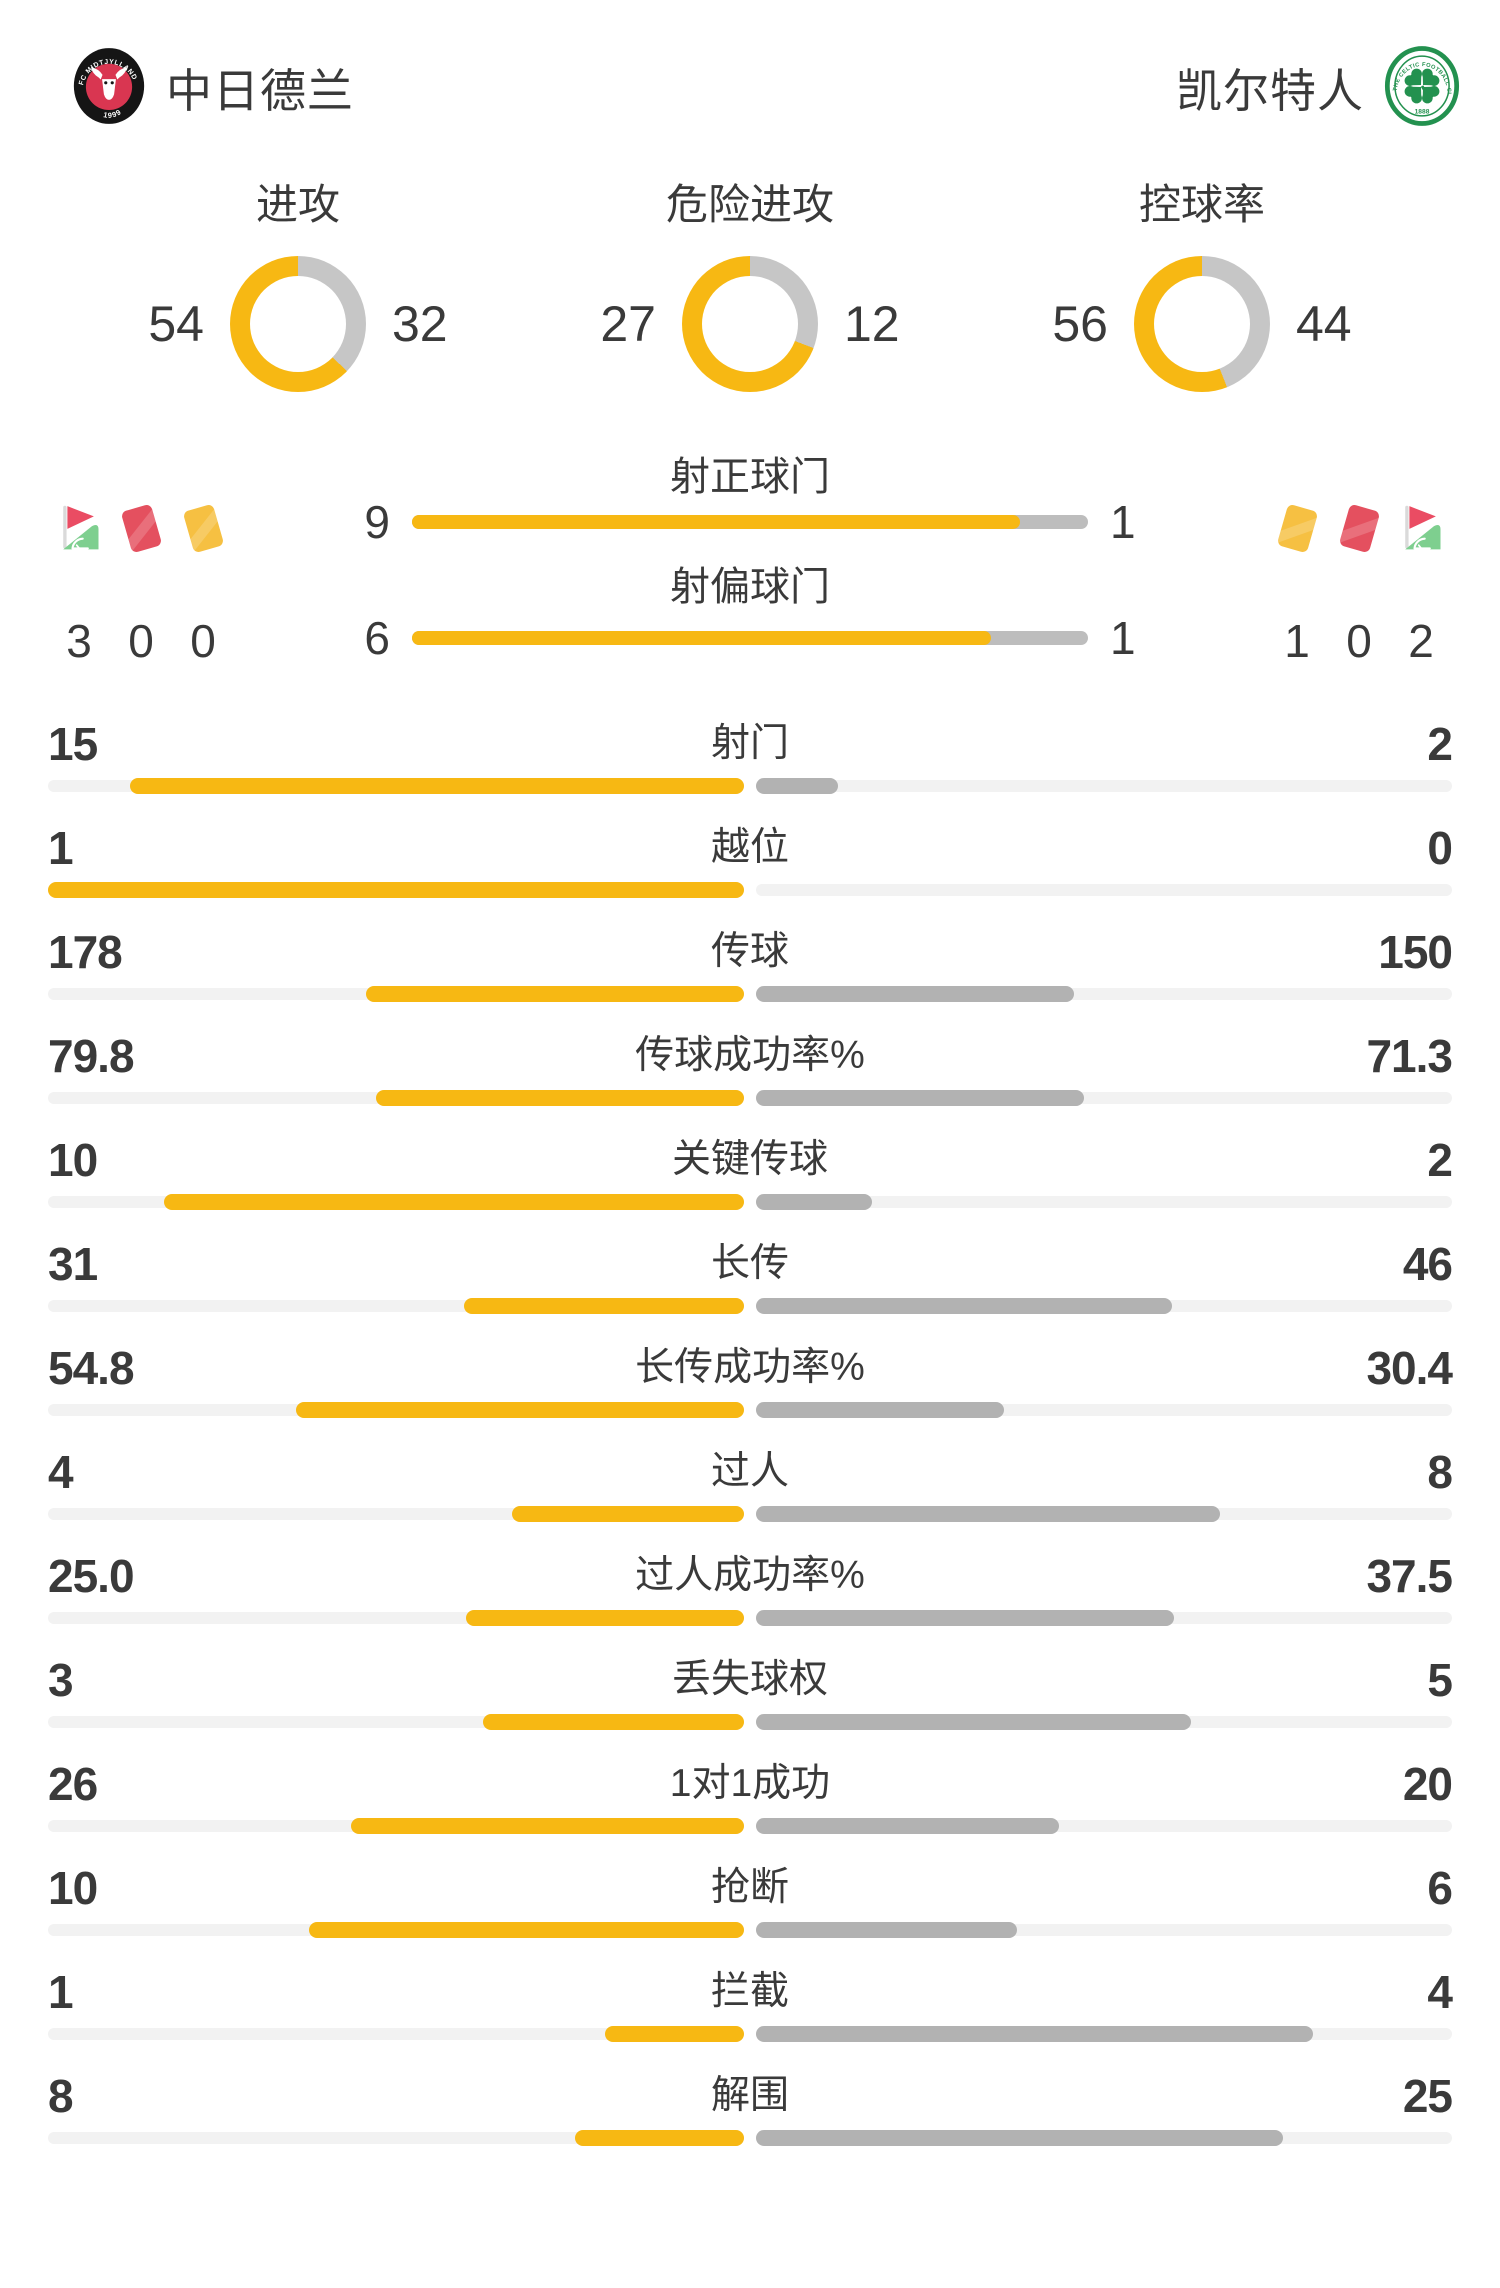 The height and width of the screenshot is (2288, 1500). What do you see at coordinates (73, 1264) in the screenshot?
I see `stat-home-value: 31` at bounding box center [73, 1264].